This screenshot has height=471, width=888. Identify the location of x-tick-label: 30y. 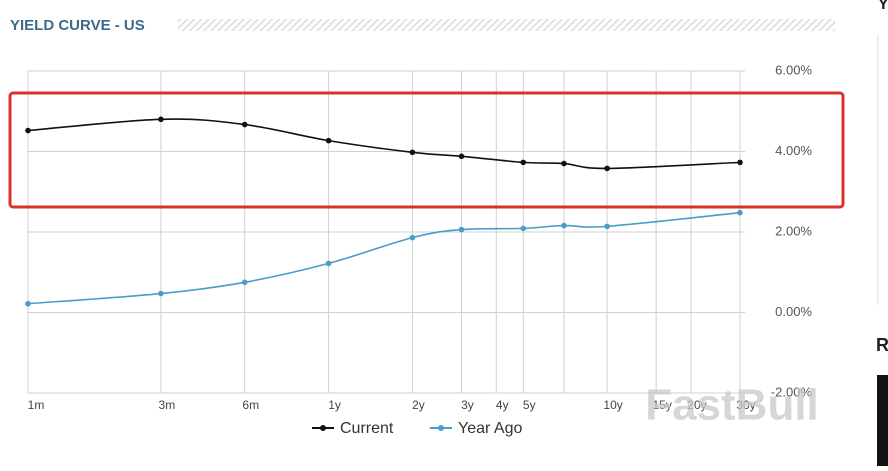
(745, 405).